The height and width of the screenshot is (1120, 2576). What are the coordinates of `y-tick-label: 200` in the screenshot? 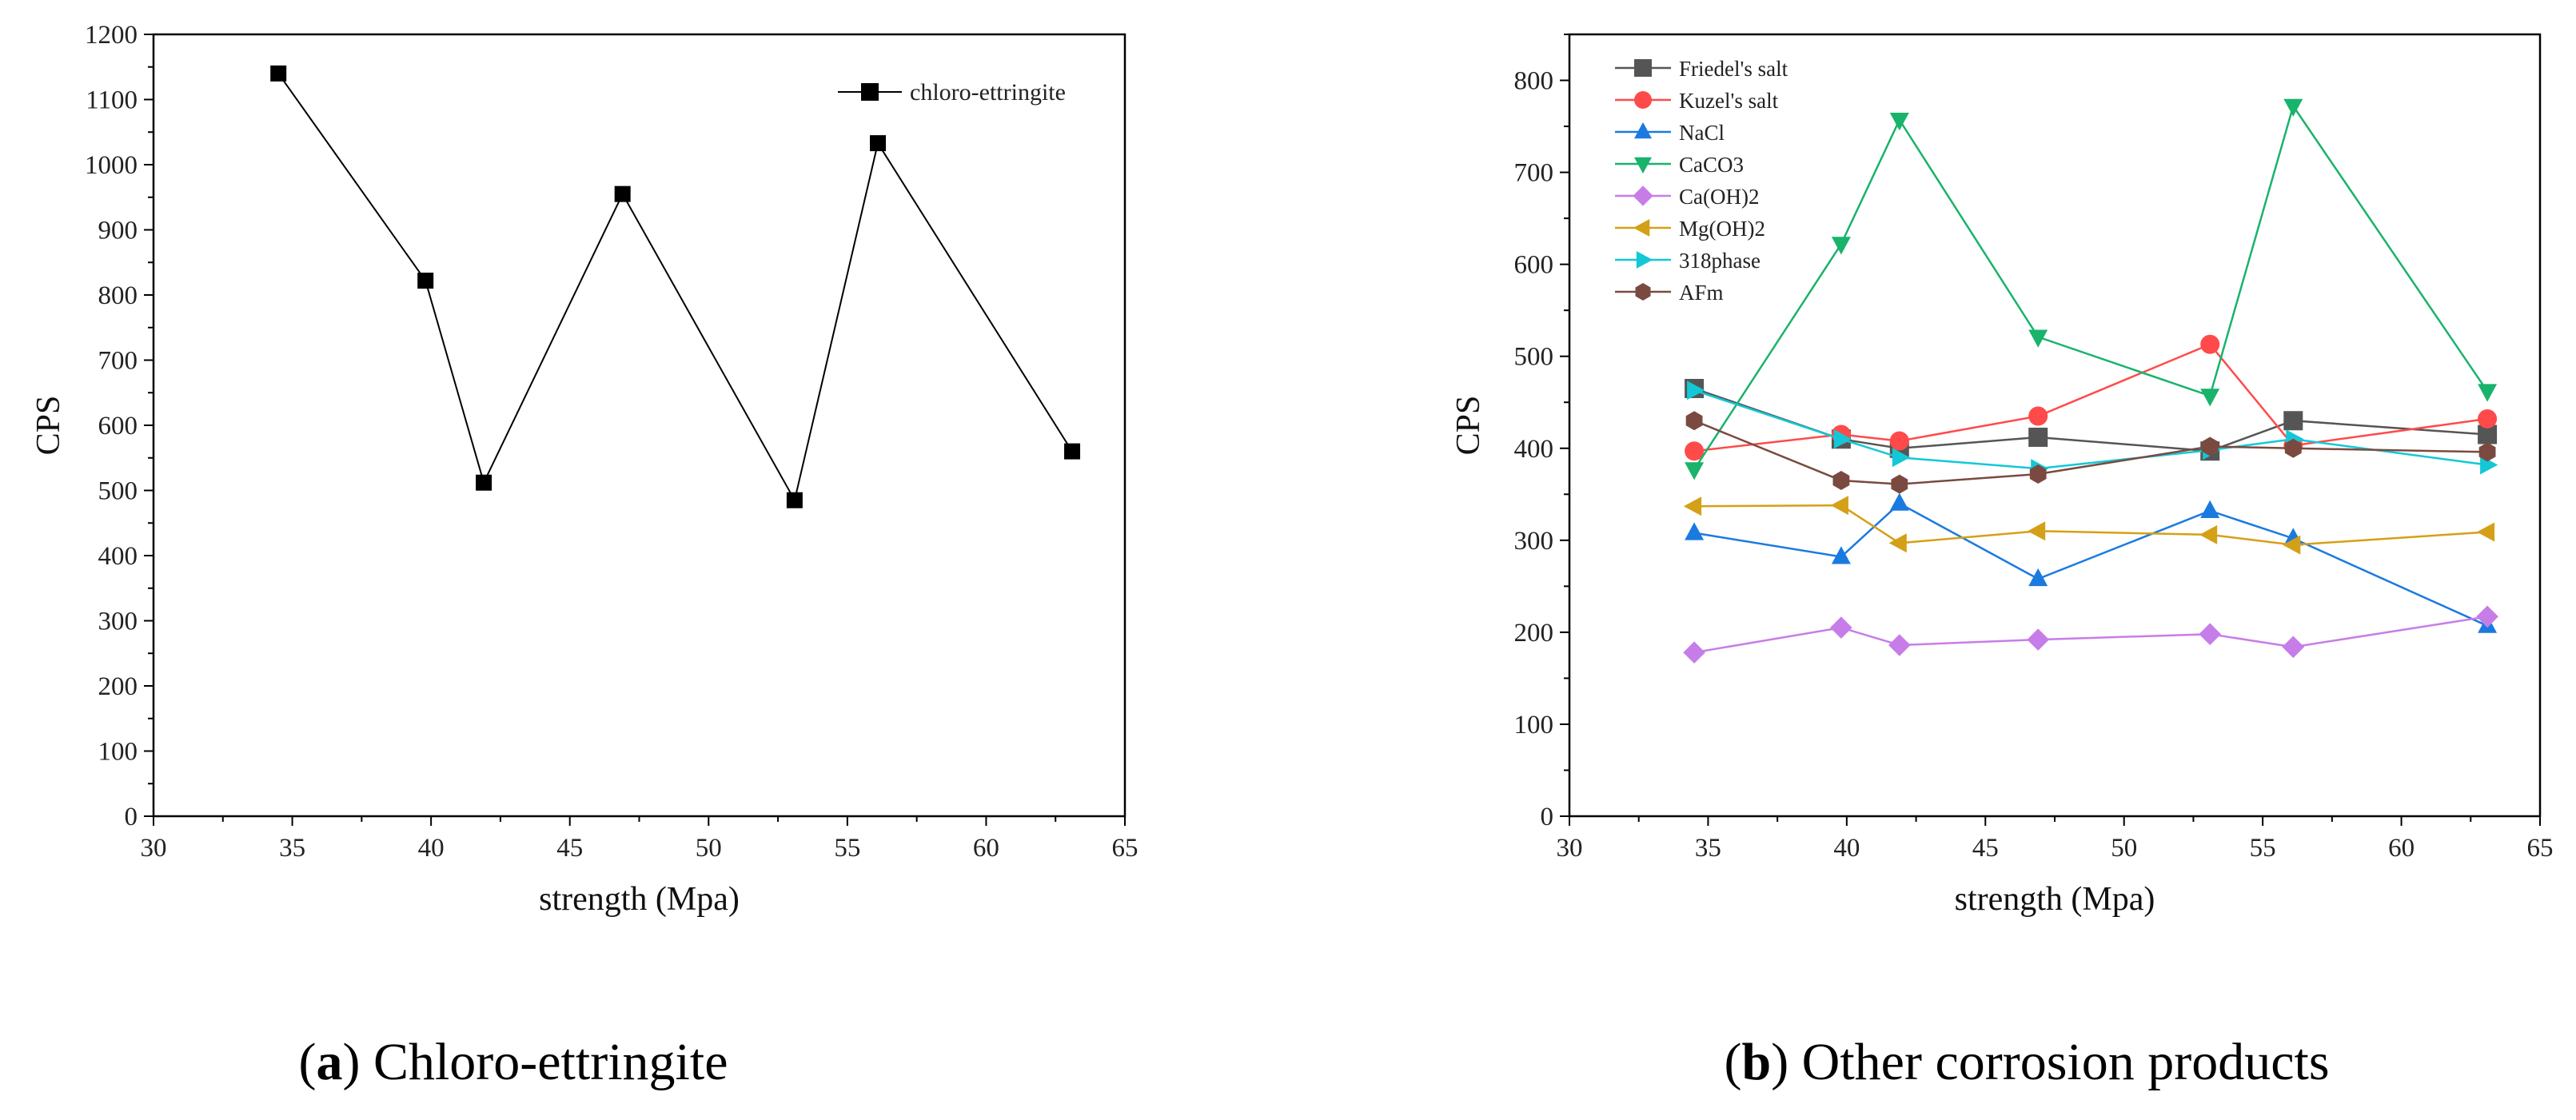 It's located at (1534, 633).